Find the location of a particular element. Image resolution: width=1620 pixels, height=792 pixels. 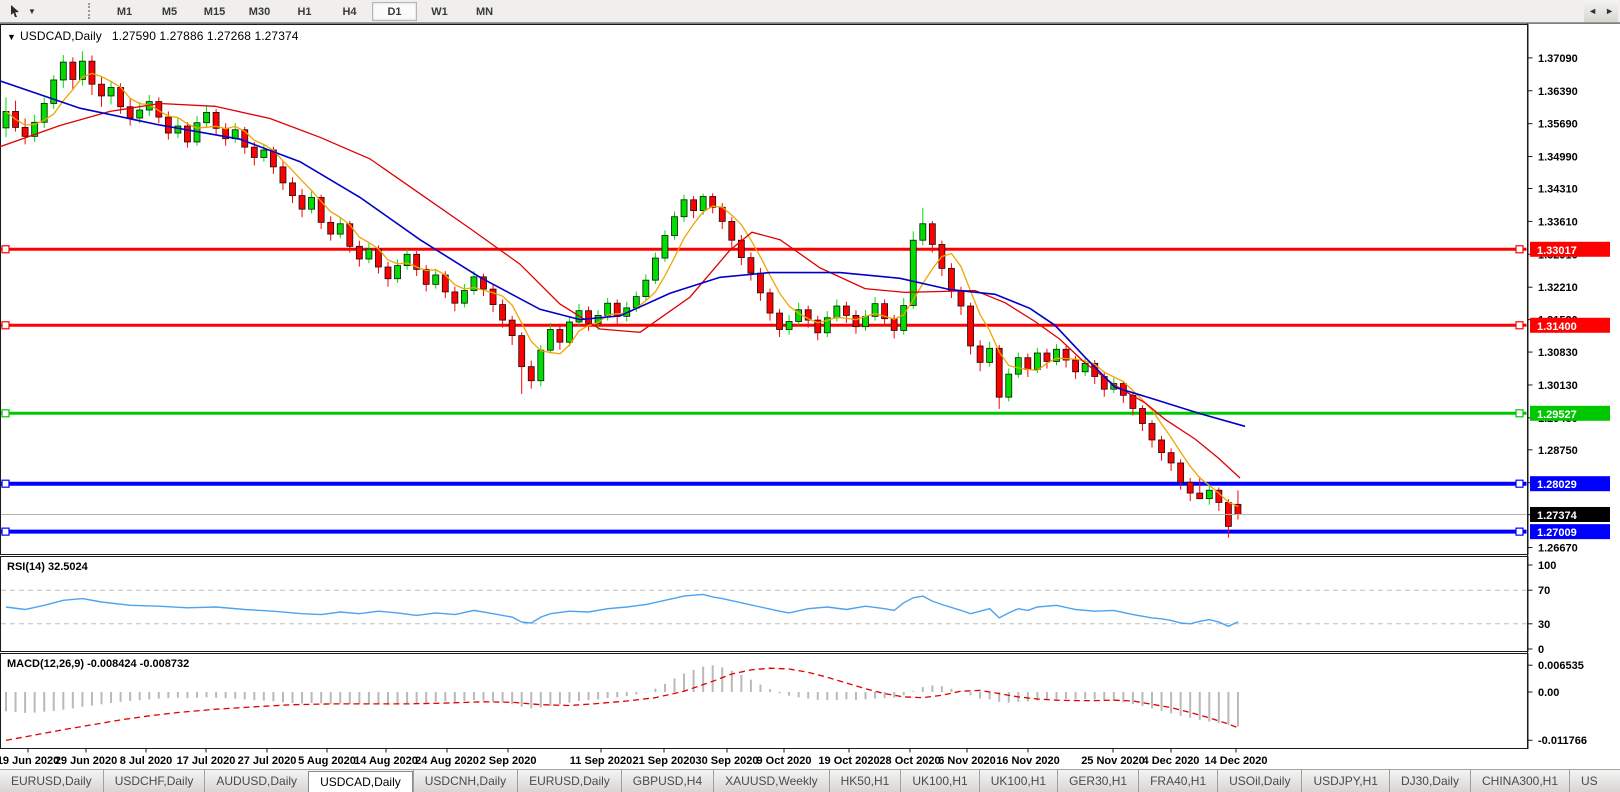

chart-tab-USDCAD-Daily: USDCAD,Daily is located at coordinates (360, 781).